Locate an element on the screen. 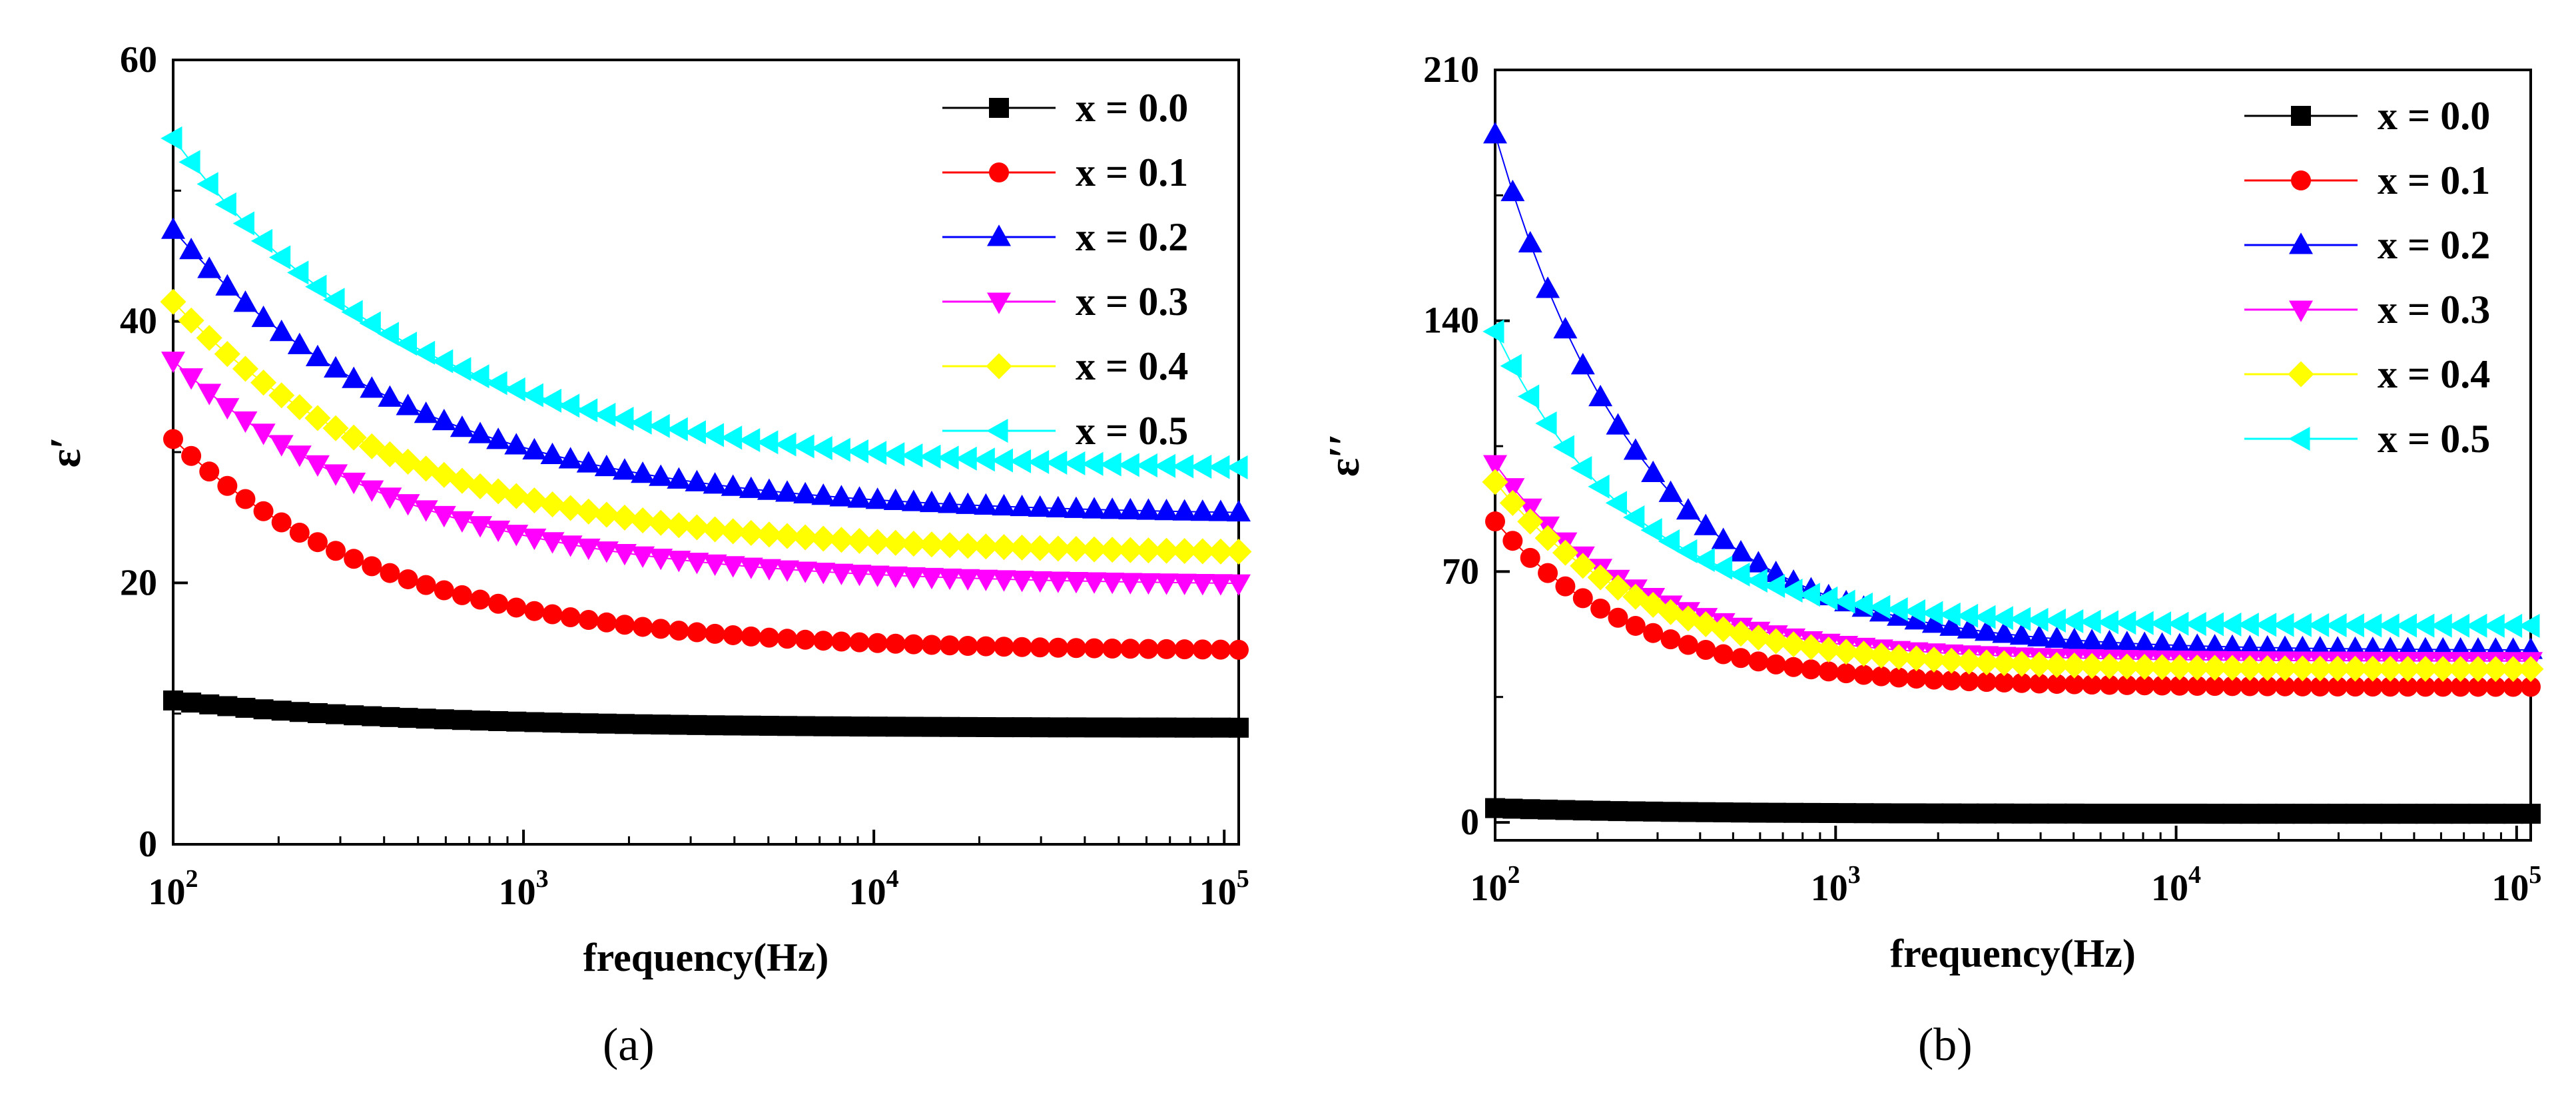 The width and height of the screenshot is (2576, 1094). y-axis-label: ε′′ is located at coordinates (1344, 455).